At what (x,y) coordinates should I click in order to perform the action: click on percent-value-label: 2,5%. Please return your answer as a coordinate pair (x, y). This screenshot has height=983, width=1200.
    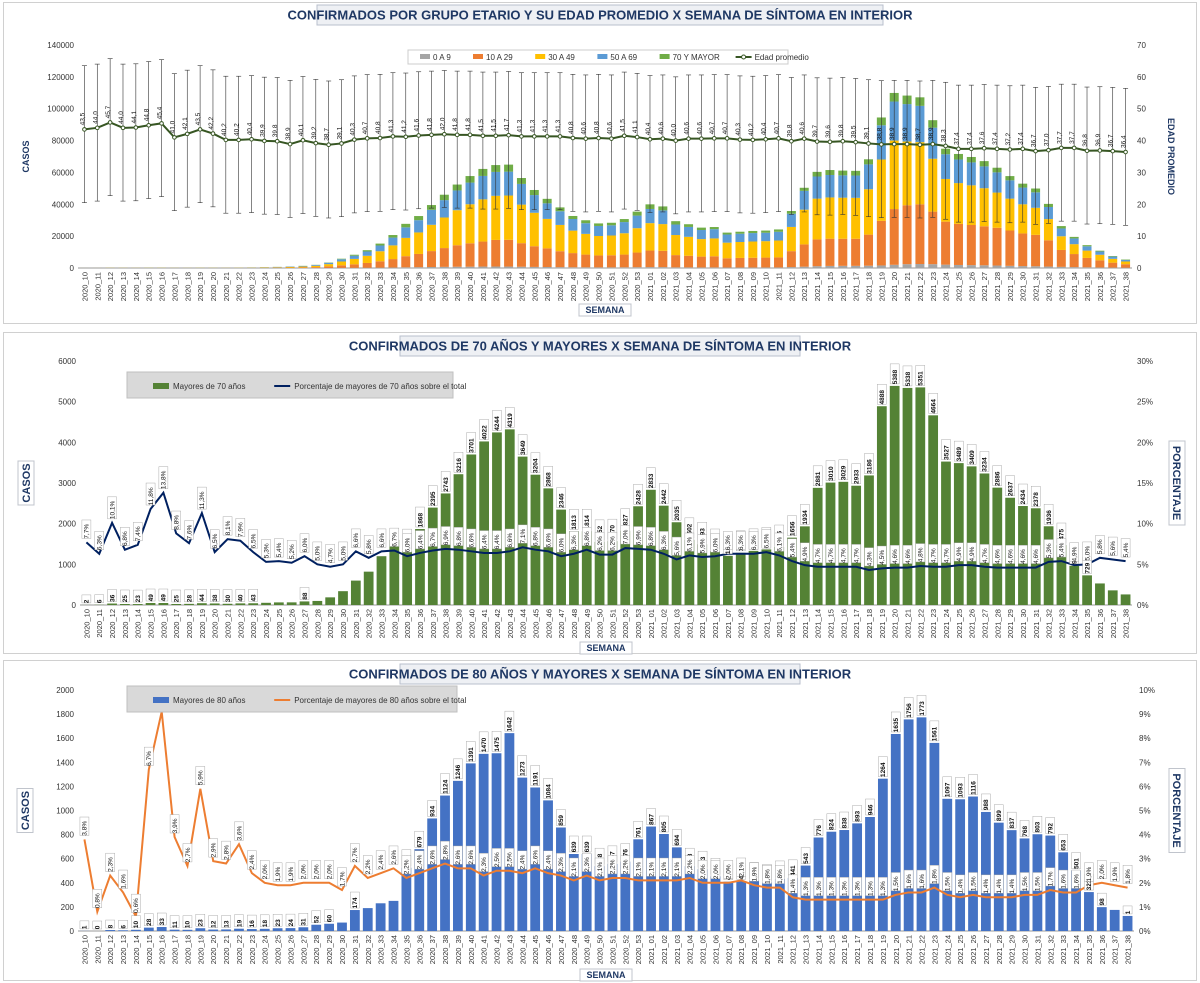
    Looking at the image, I should click on (510, 859).